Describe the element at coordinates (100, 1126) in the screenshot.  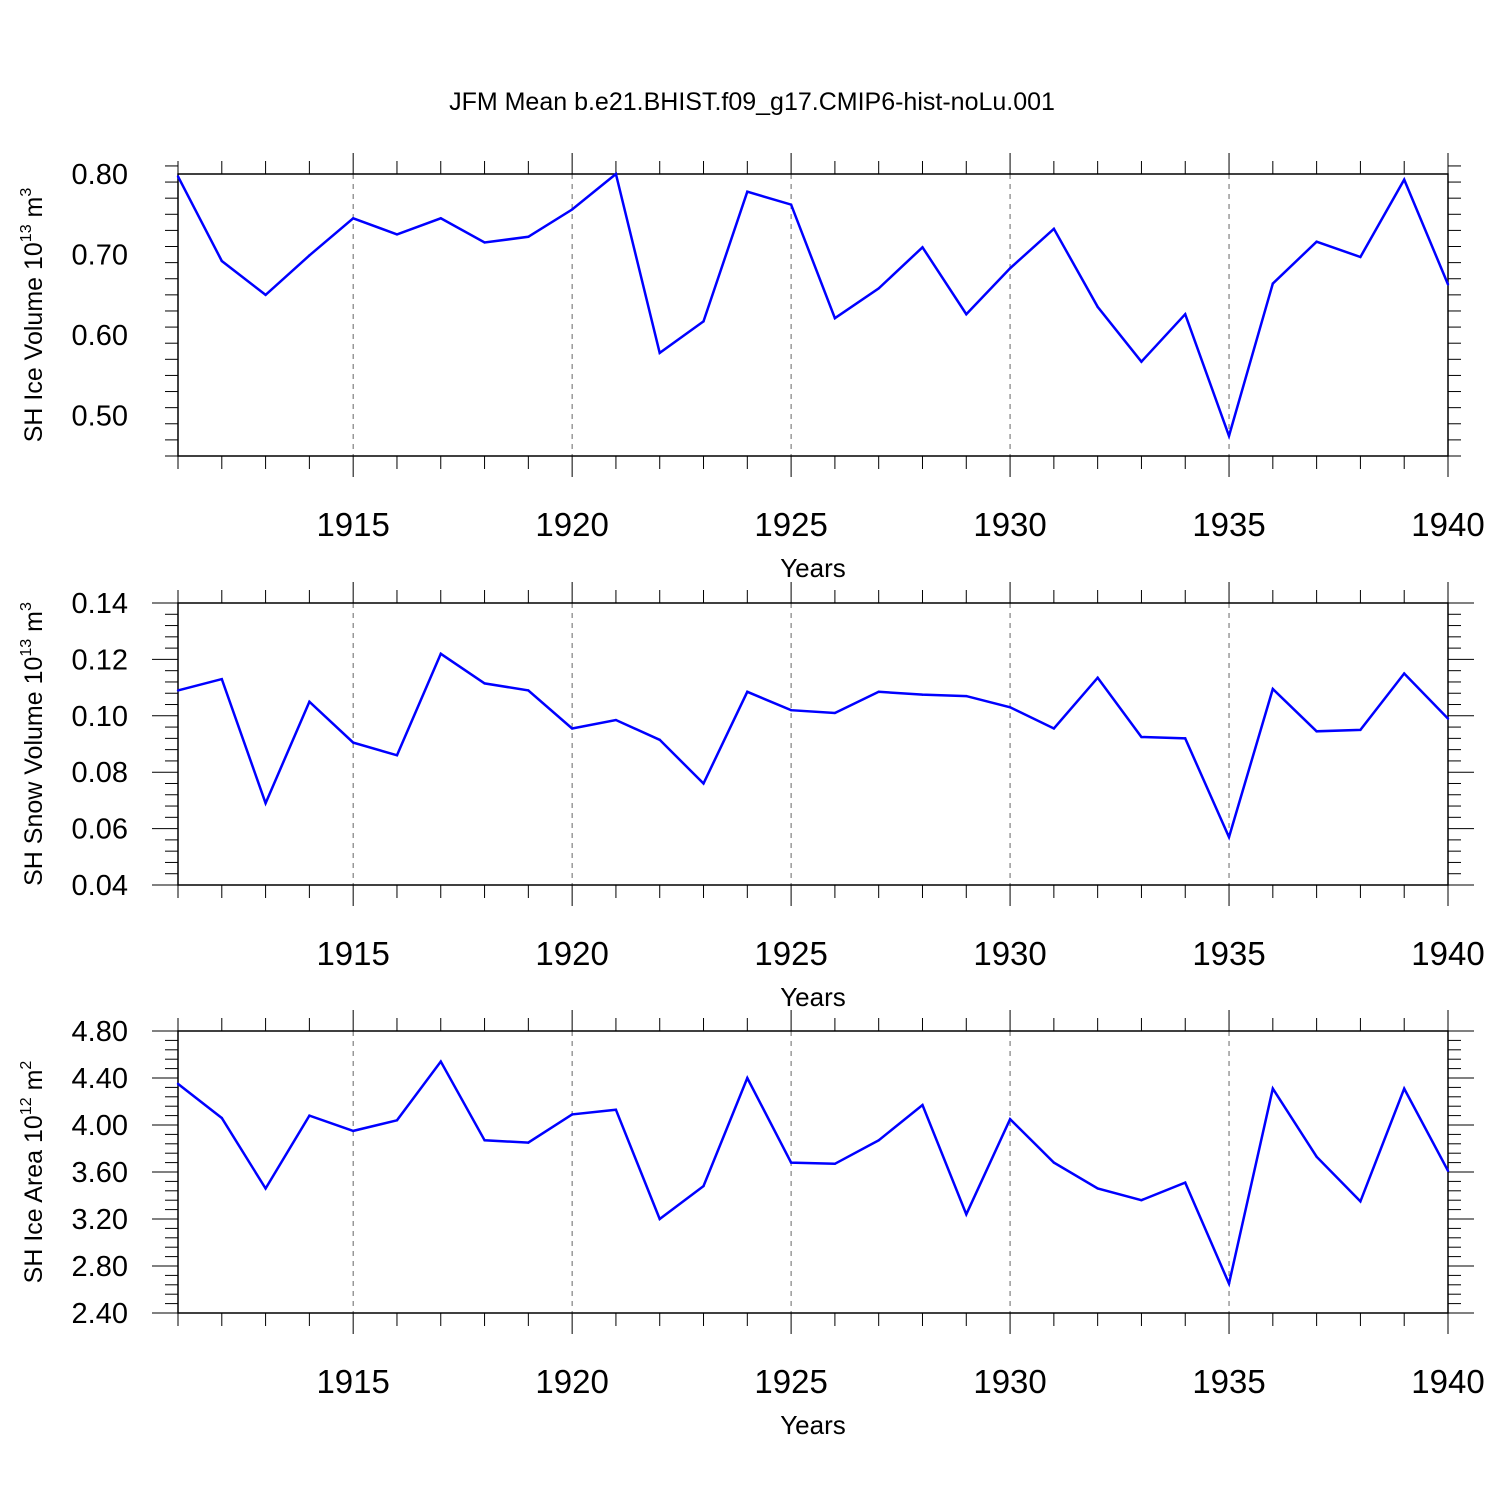
I see `y-tick-label: 4.00` at that location.